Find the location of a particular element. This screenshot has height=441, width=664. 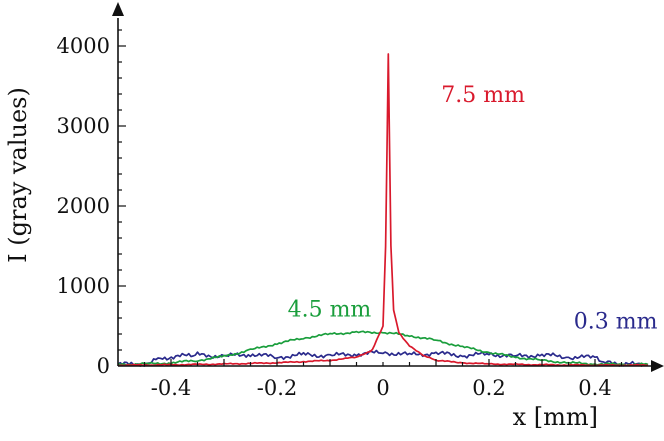

series-line-4-5-mm is located at coordinates (383, 348).